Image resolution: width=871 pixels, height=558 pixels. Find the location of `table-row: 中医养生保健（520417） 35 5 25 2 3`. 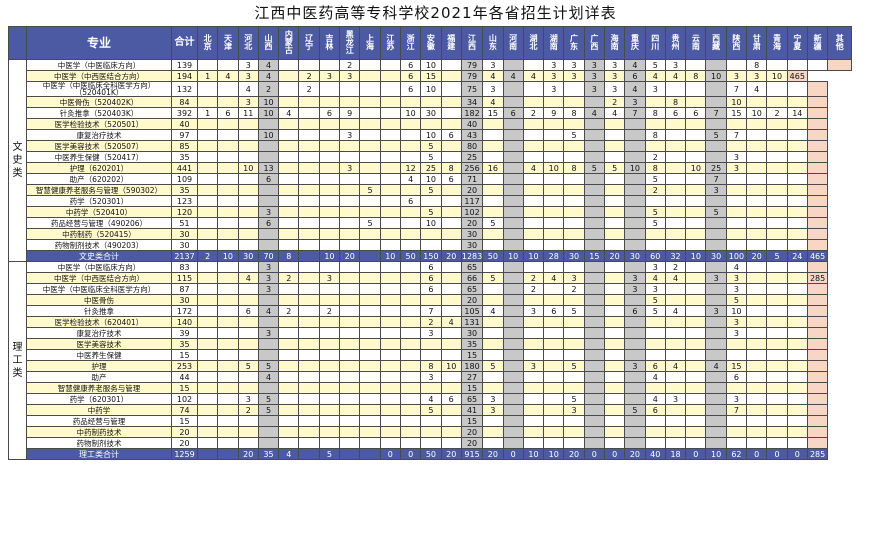

table-row: 中医养生保健（520417） 35 5 25 2 3 is located at coordinates (430, 157).